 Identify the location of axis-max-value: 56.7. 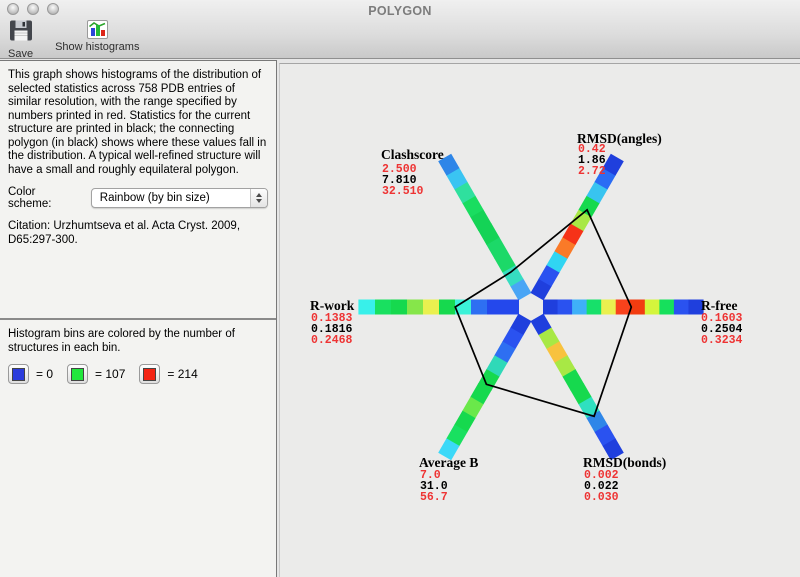
(434, 497).